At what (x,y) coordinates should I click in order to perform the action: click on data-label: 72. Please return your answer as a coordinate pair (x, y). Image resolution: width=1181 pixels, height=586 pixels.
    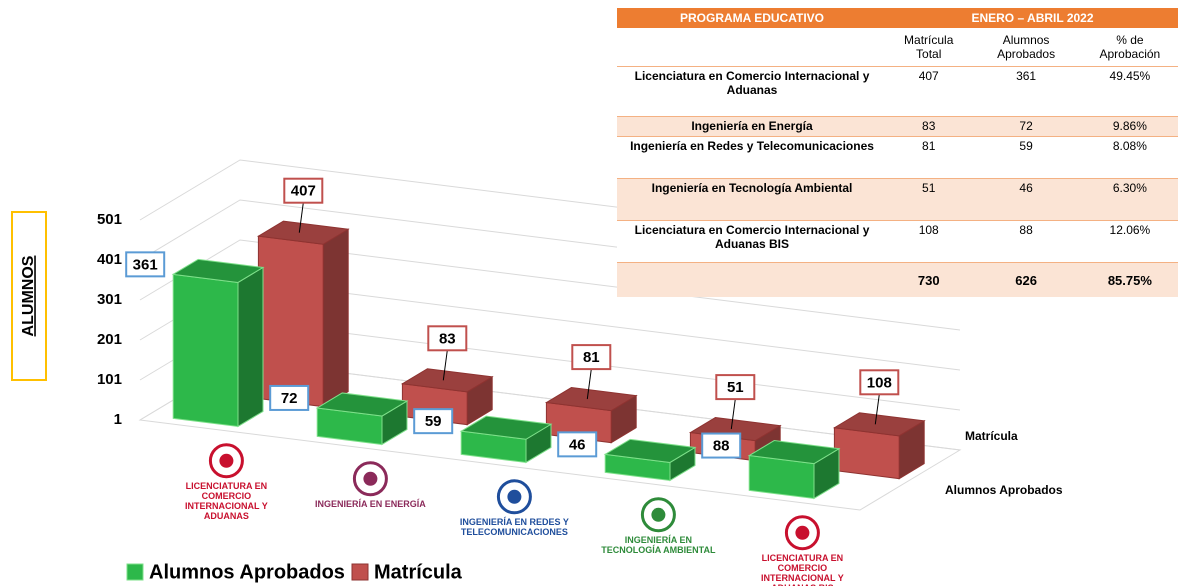
    Looking at the image, I should click on (289, 398).